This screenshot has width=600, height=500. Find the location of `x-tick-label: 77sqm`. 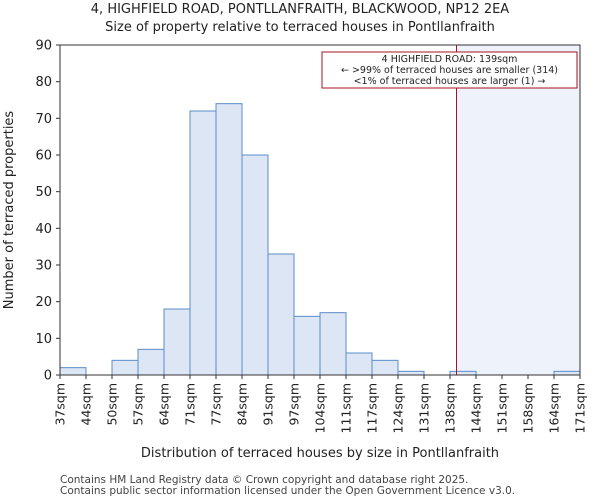

x-tick-label: 77sqm is located at coordinates (216, 404).